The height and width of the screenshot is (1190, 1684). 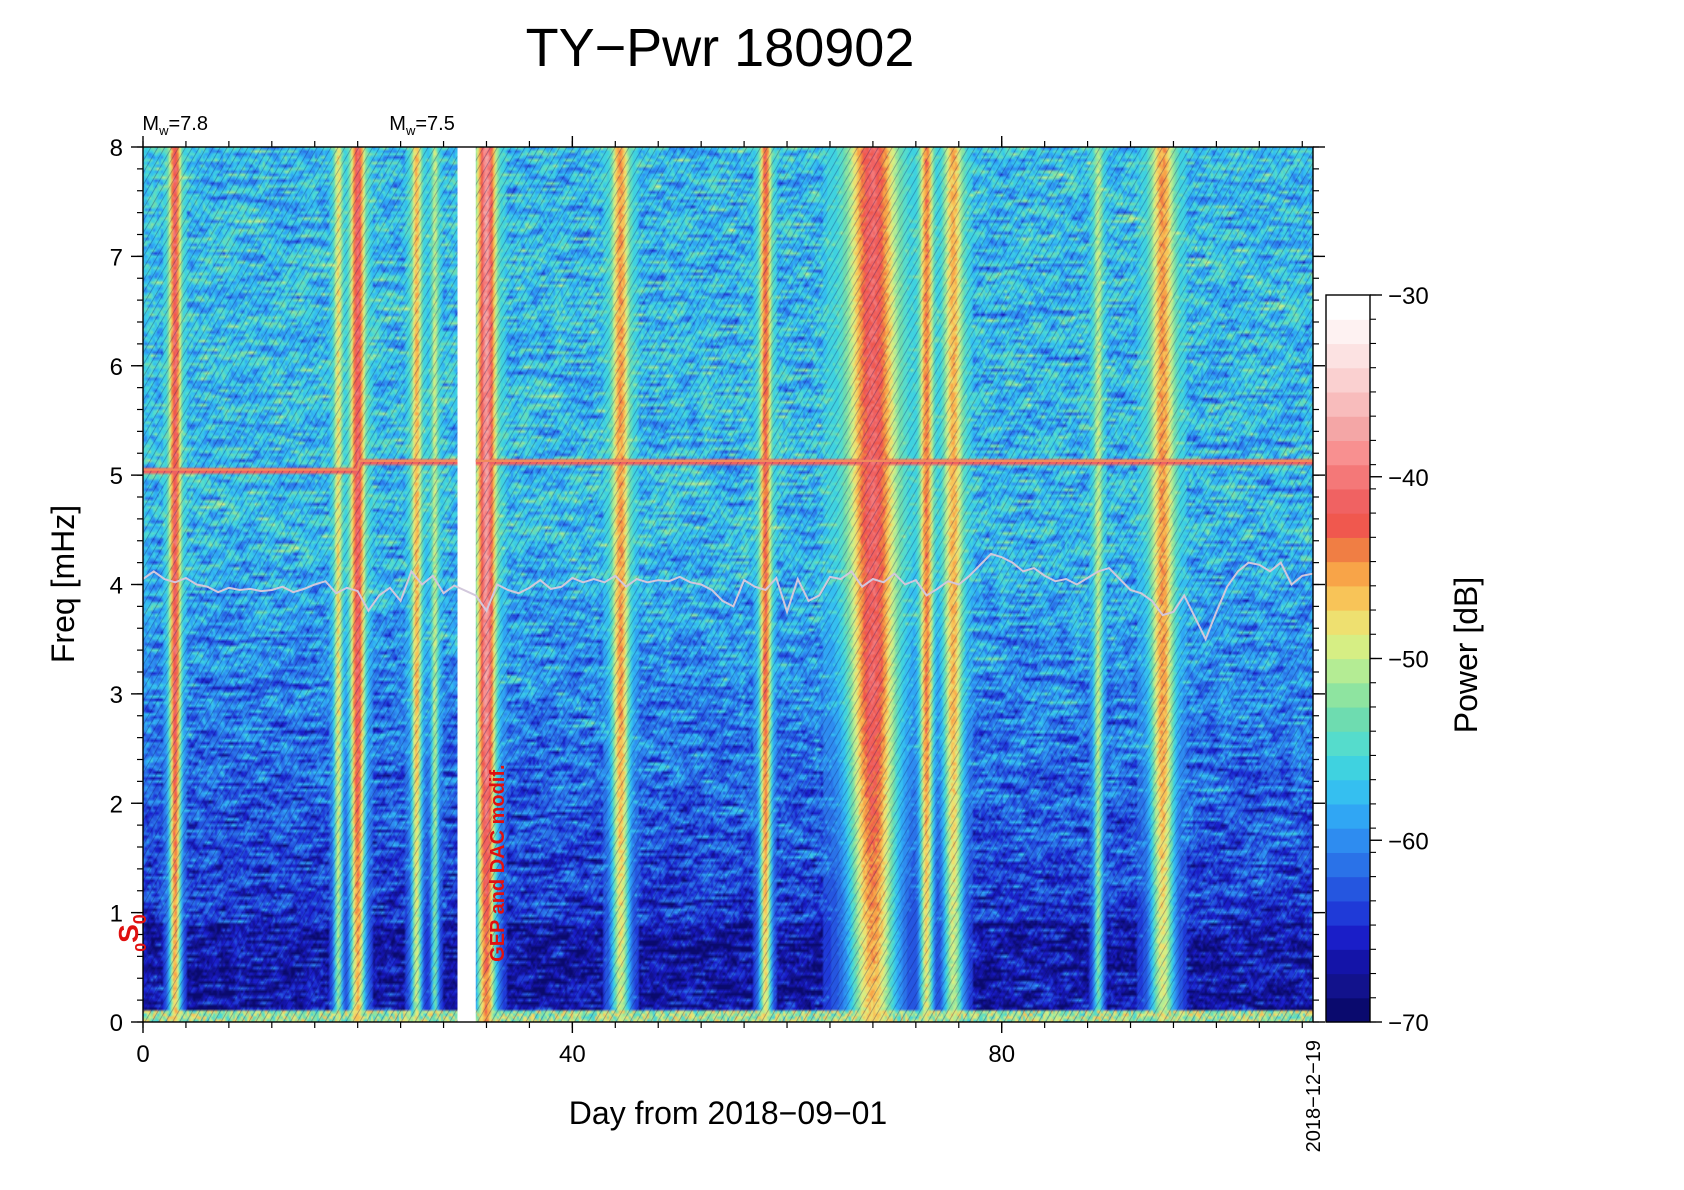 I want to click on y-tick-label: 0, so click(x=116, y=1023).